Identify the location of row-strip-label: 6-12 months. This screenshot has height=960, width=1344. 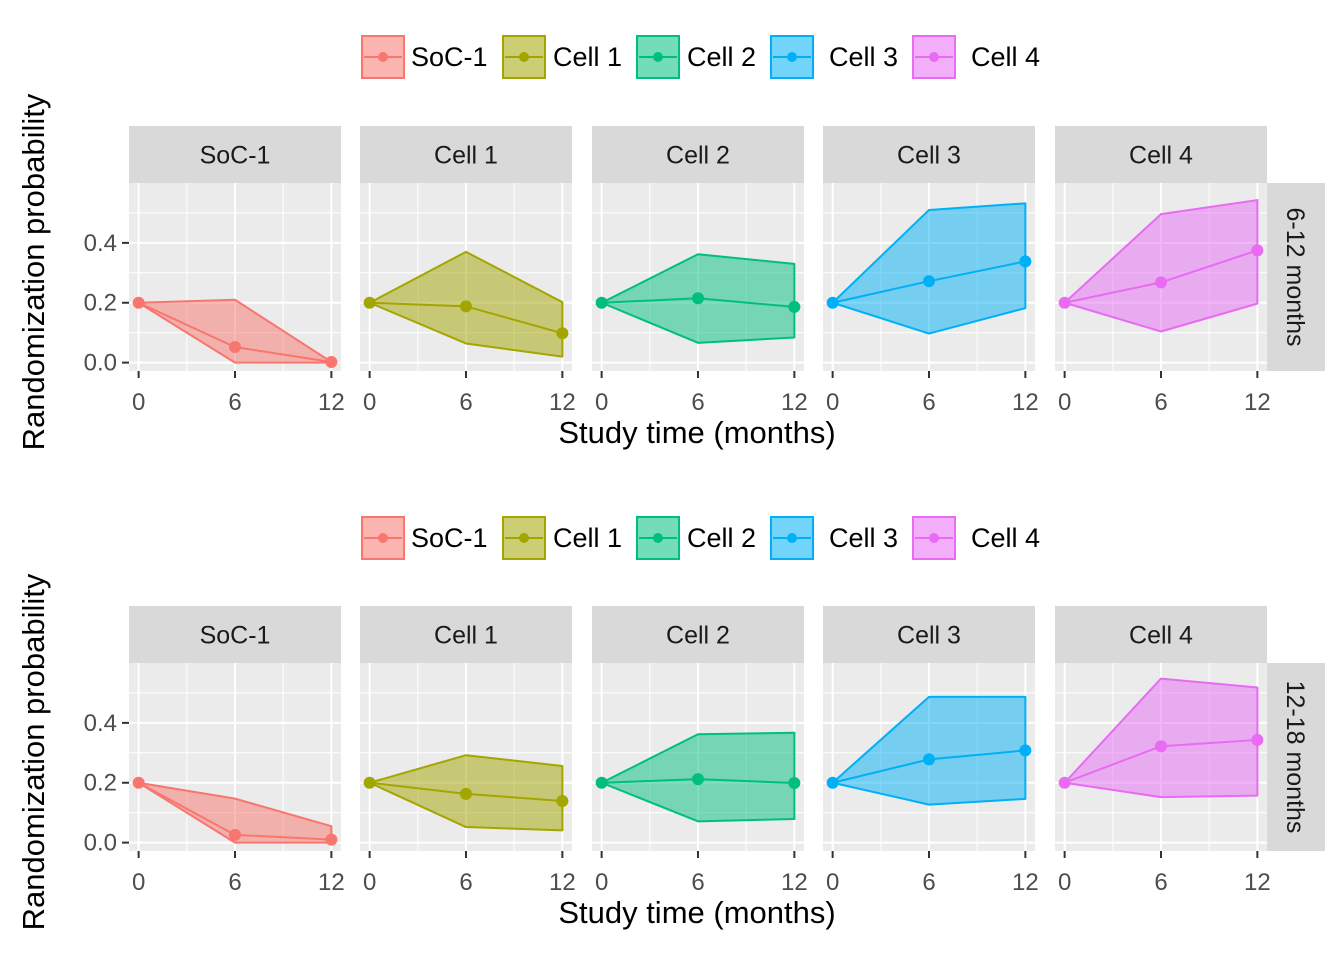
(1295, 277).